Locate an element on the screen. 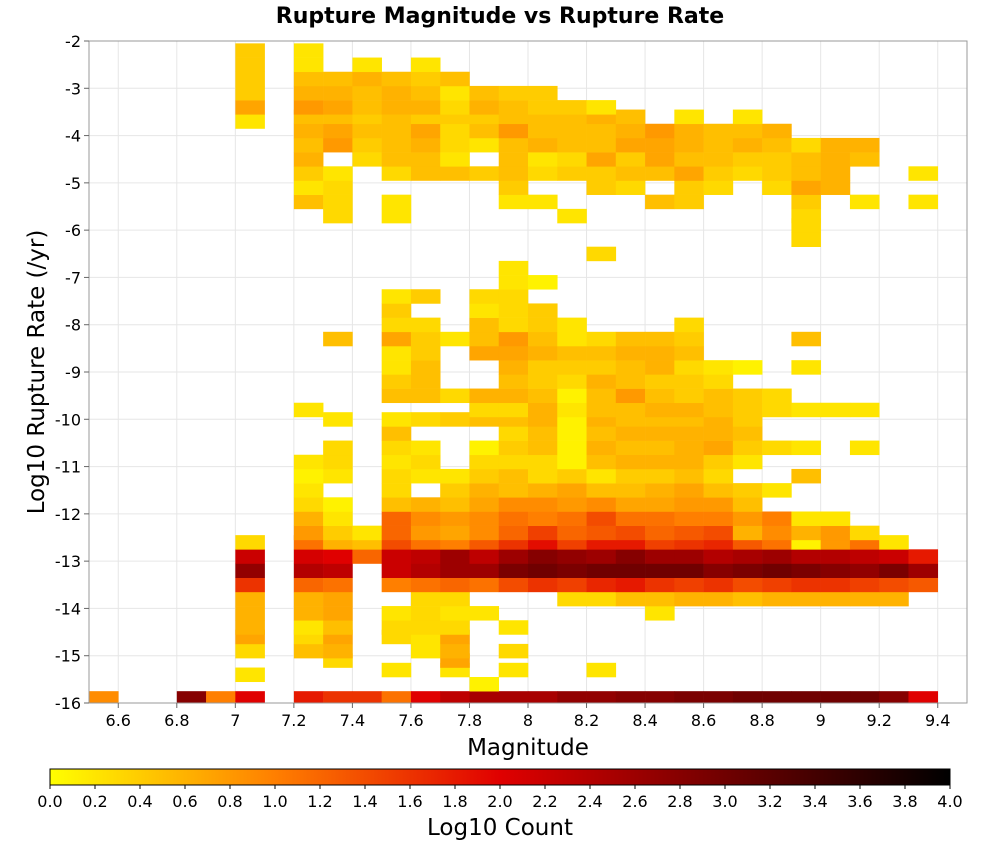 The image size is (1000, 850). x-axis-ticks: 6.6 6.8 7 7.2 7.4 7.6 7.8 8 8.2 8.4 8.6 8.8 9 9.2 9.4 is located at coordinates (528, 716).